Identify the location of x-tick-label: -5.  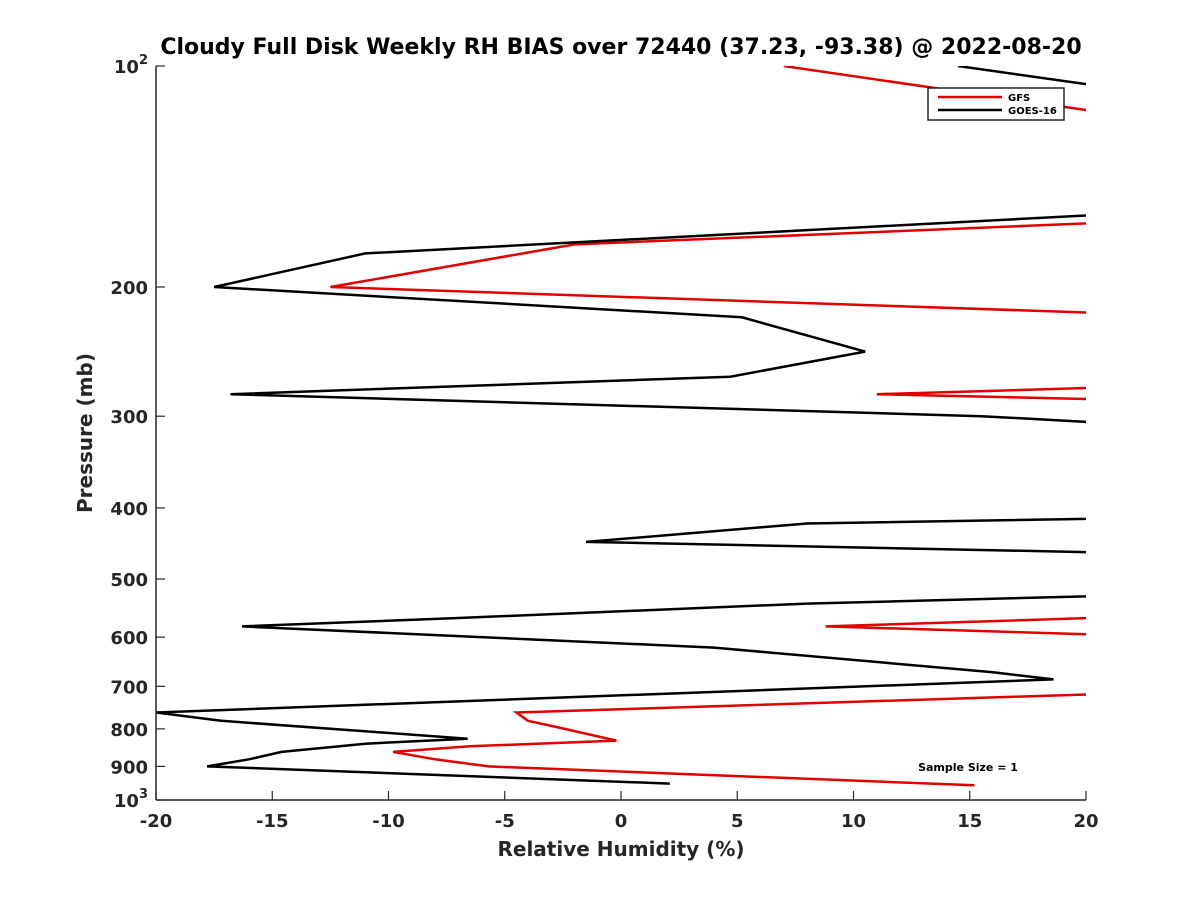
(505, 821).